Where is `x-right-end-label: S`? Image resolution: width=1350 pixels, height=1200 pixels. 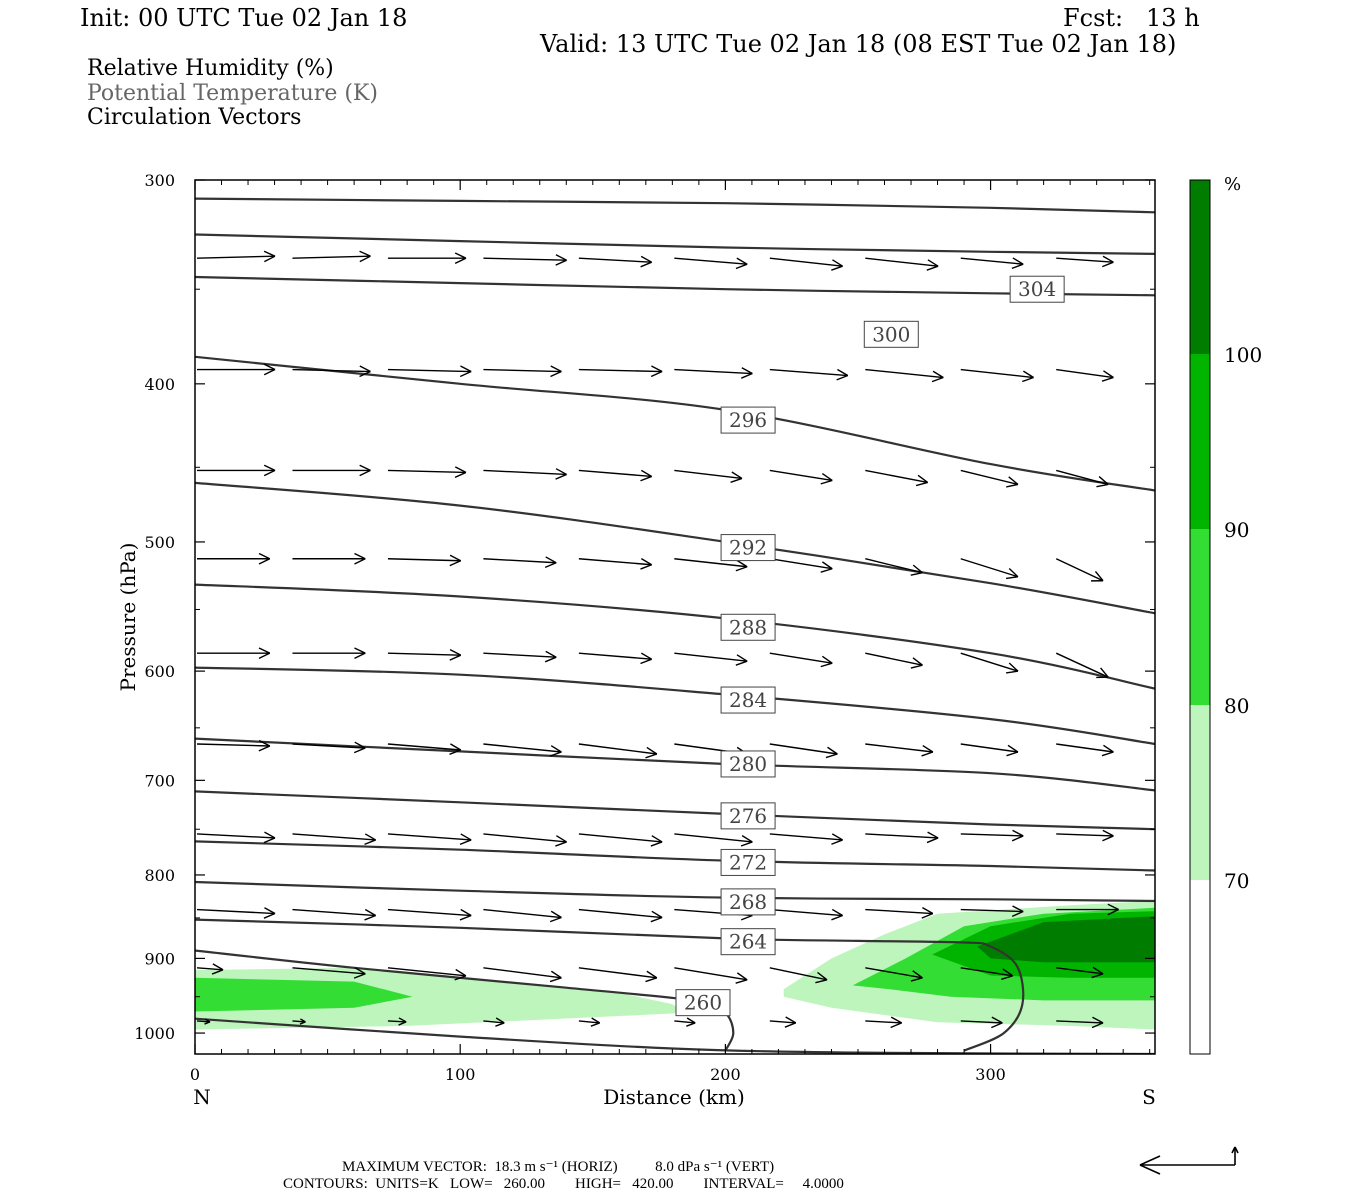
x-right-end-label: S is located at coordinates (1149, 1097).